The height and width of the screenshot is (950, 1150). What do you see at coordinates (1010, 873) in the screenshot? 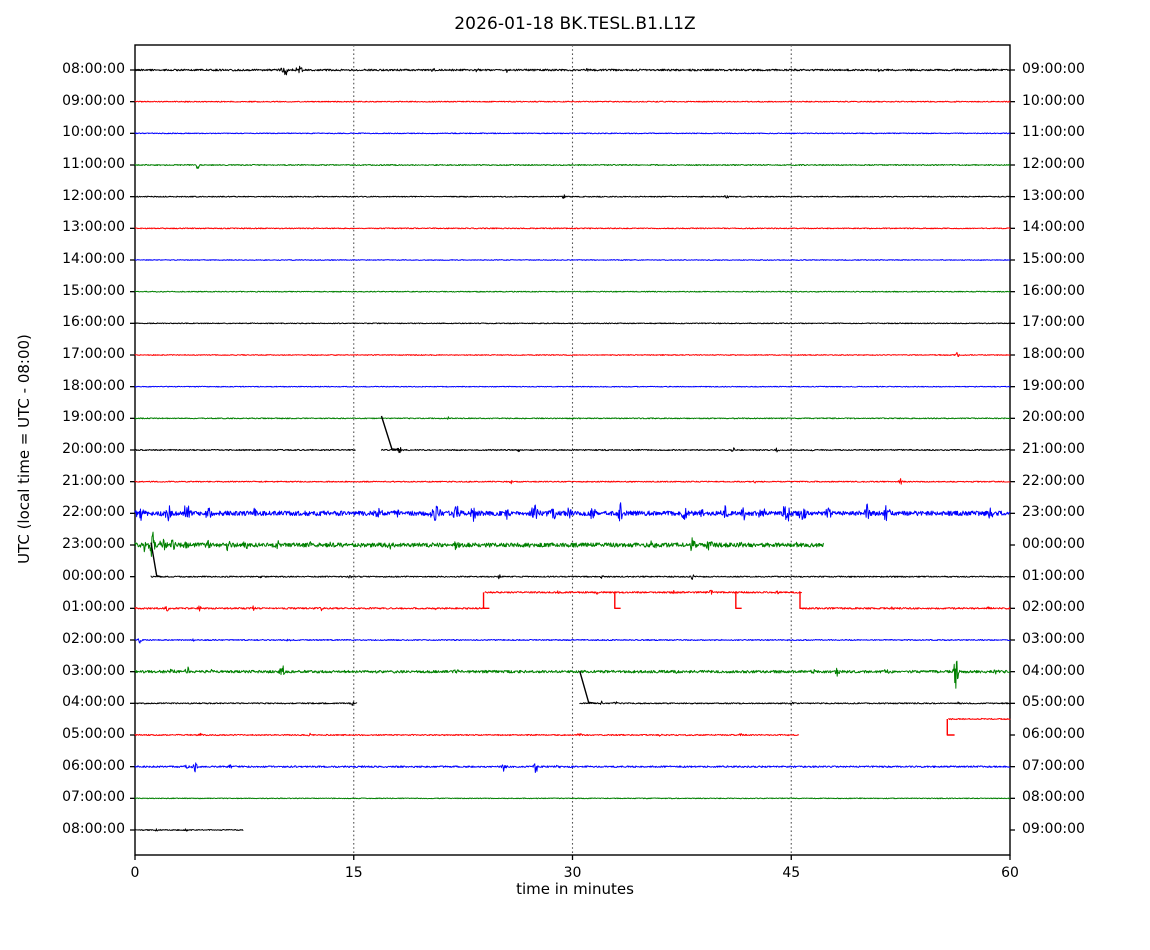
I see `x-tick-4: 60` at bounding box center [1010, 873].